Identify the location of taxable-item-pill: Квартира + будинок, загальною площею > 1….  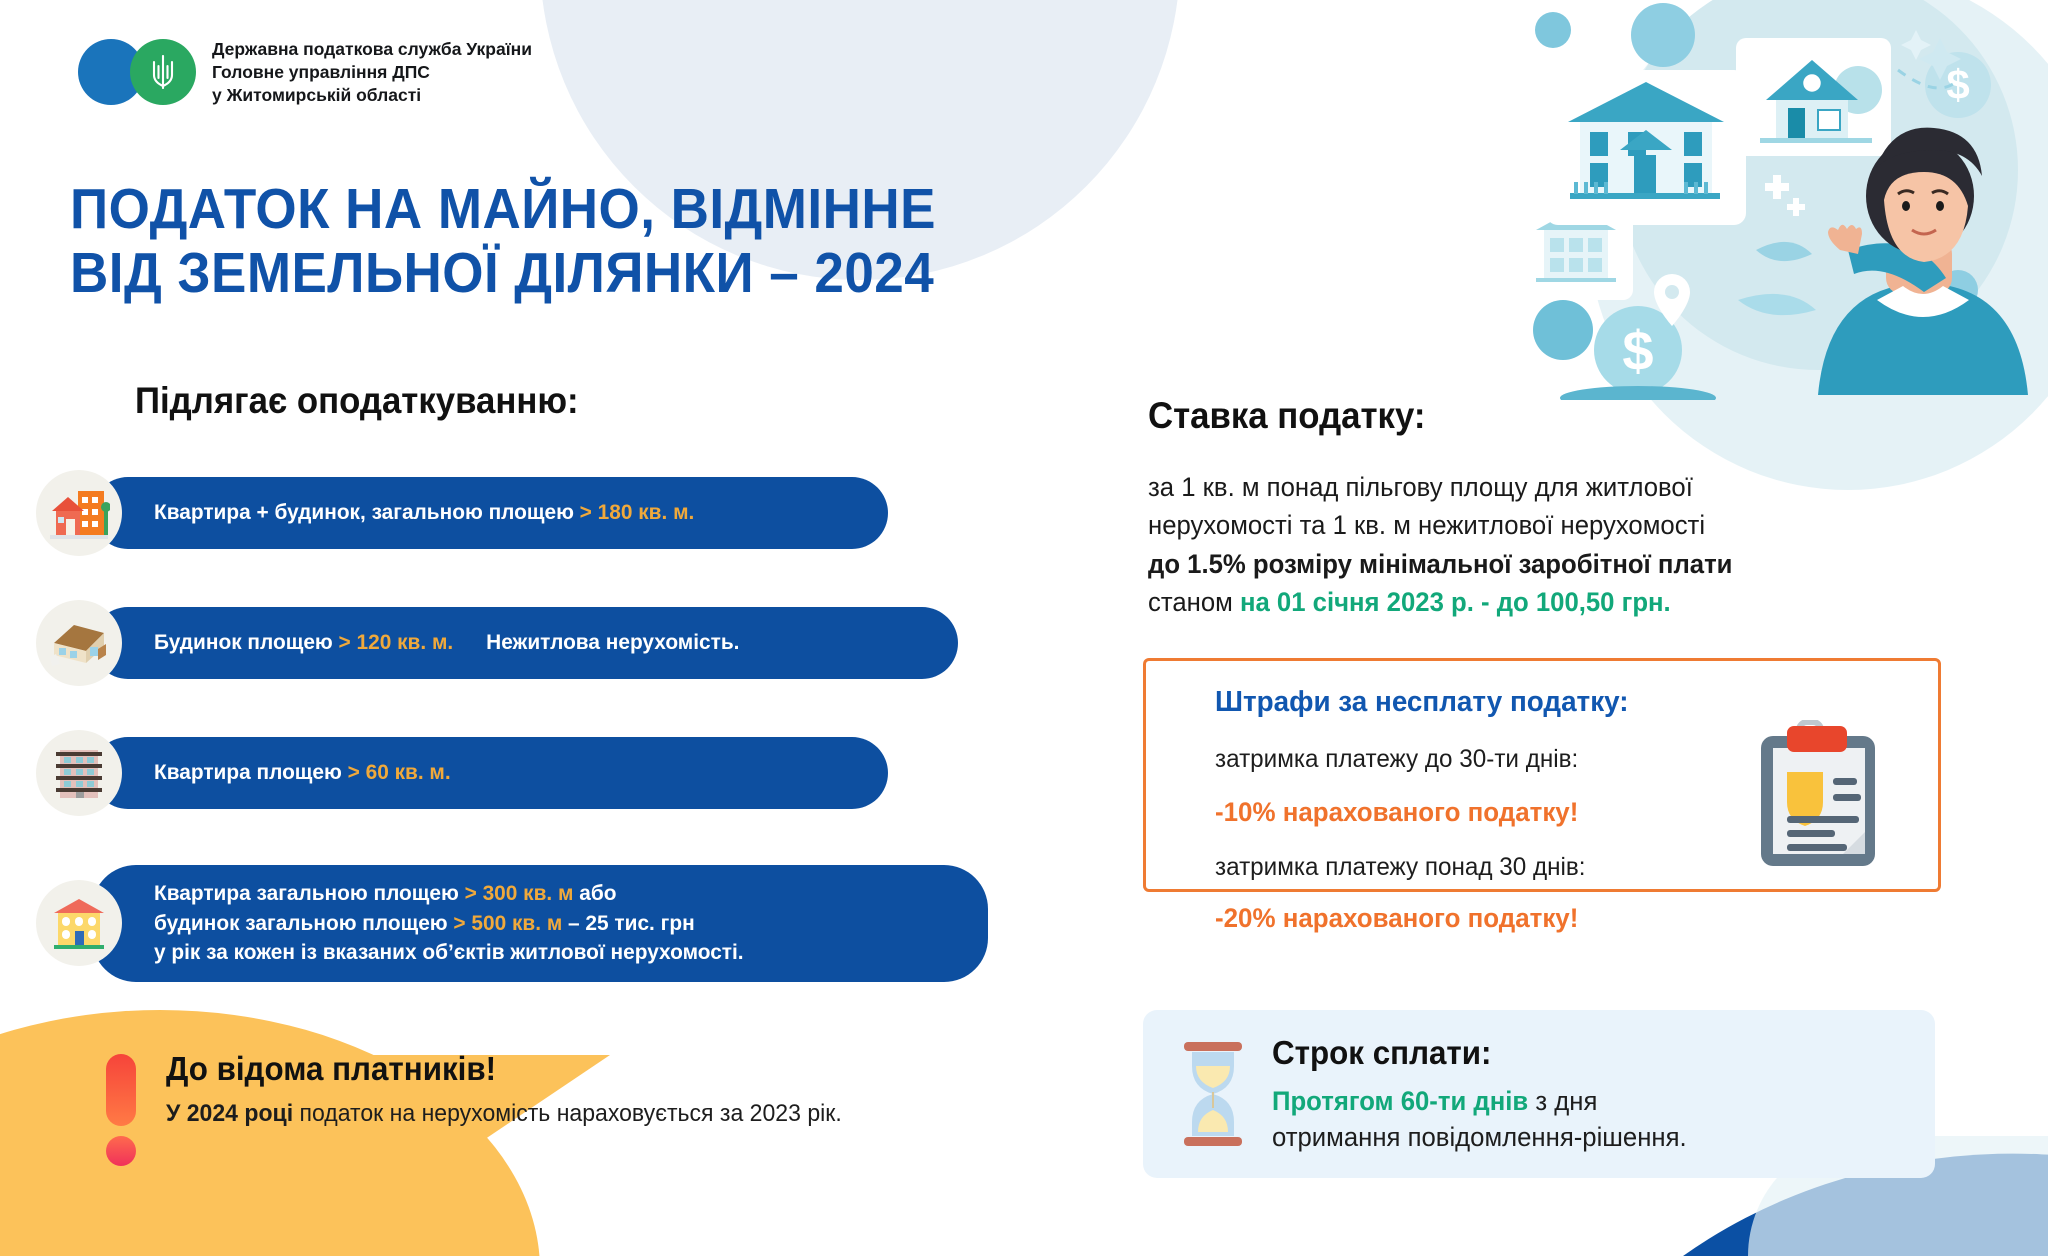
(490, 513).